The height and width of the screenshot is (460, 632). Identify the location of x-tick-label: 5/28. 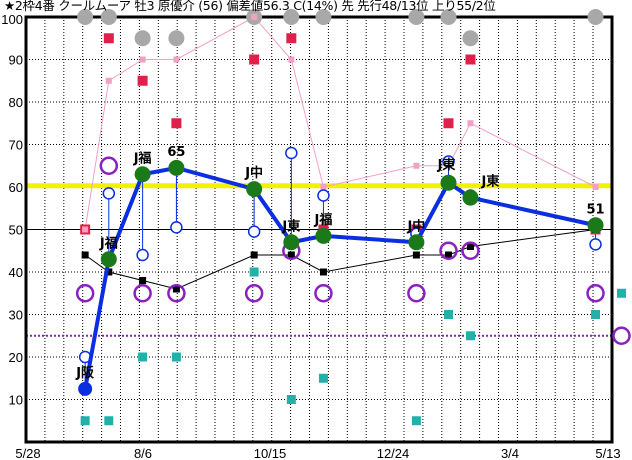
(27, 453).